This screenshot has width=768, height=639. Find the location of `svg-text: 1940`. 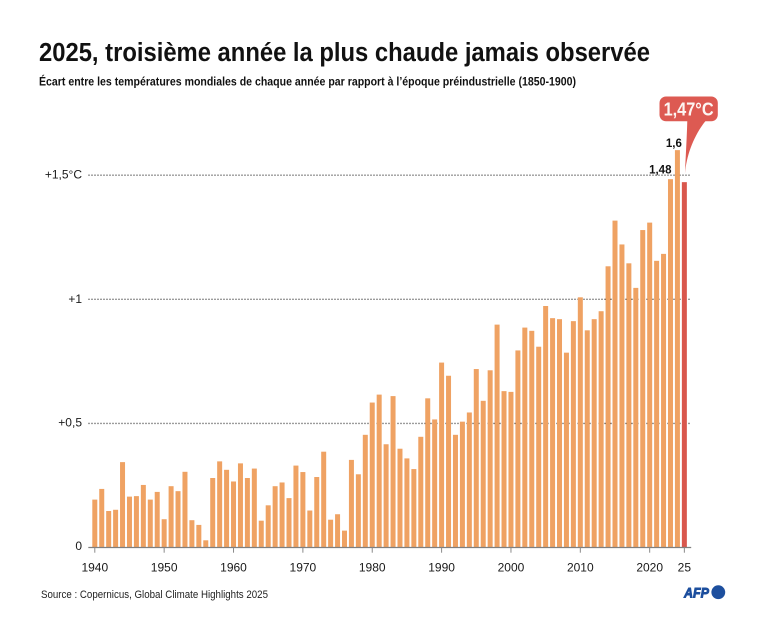

svg-text: 1940 is located at coordinates (94, 568).